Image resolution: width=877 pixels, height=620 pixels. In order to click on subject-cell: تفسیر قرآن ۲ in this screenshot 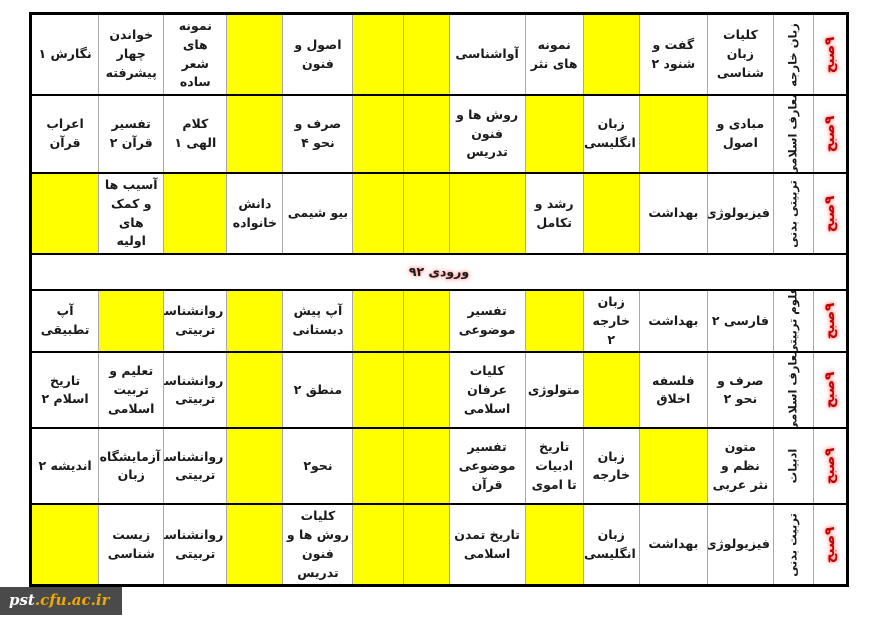, I will do `click(131, 134)`.